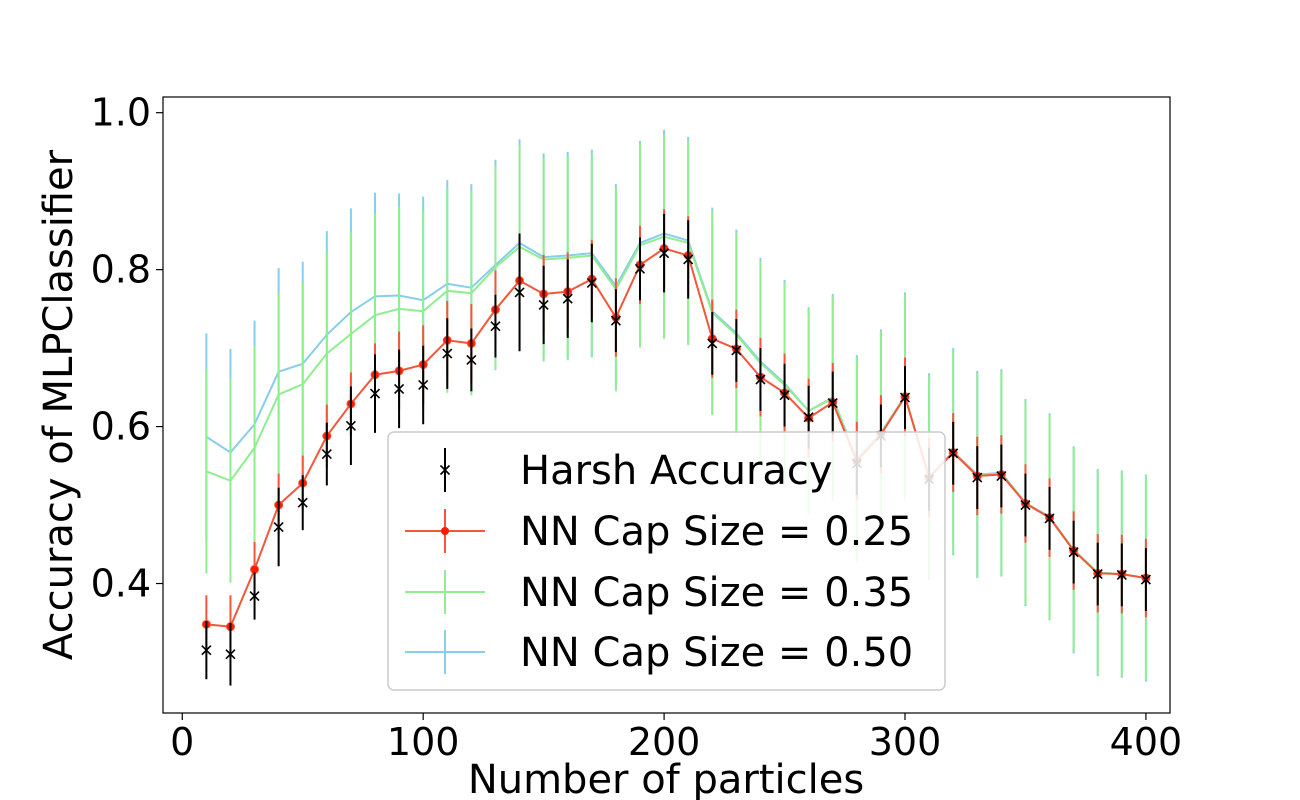 The width and height of the screenshot is (1300, 800). I want to click on y-tick-label: 0.8, so click(121, 270).